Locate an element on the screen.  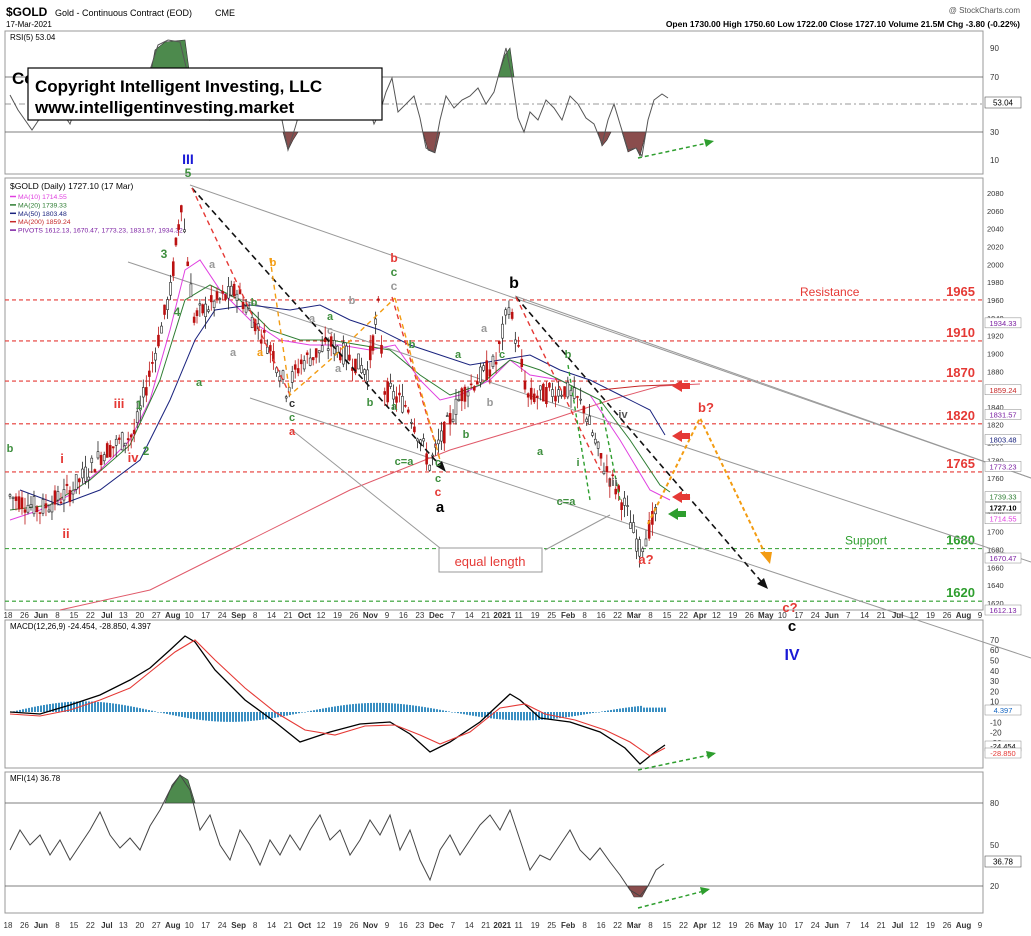
x-tick-label: Aug is located at coordinates (964, 615).